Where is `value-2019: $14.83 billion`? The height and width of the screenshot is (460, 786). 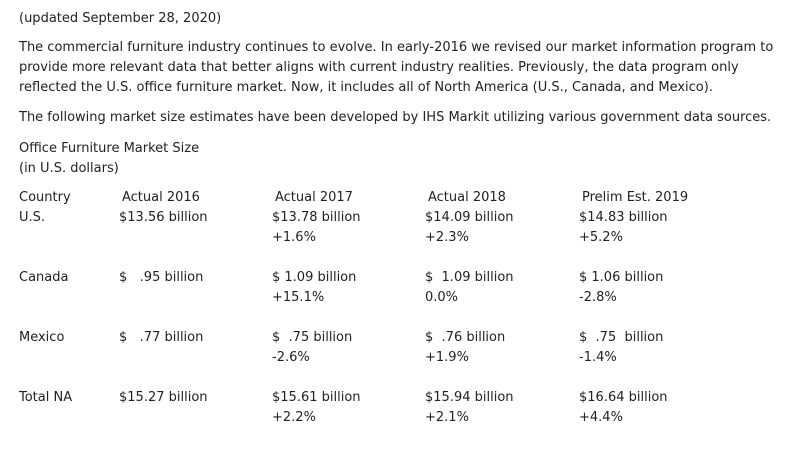 value-2019: $14.83 billion is located at coordinates (623, 217).